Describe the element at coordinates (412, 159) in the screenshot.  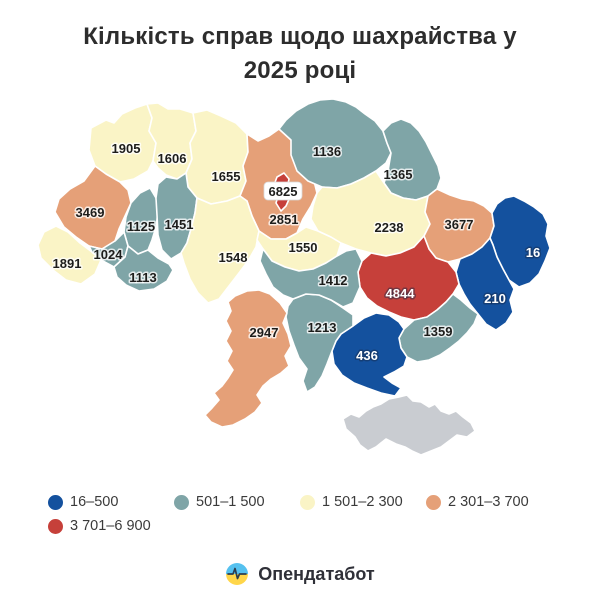
I see `region-sumy` at that location.